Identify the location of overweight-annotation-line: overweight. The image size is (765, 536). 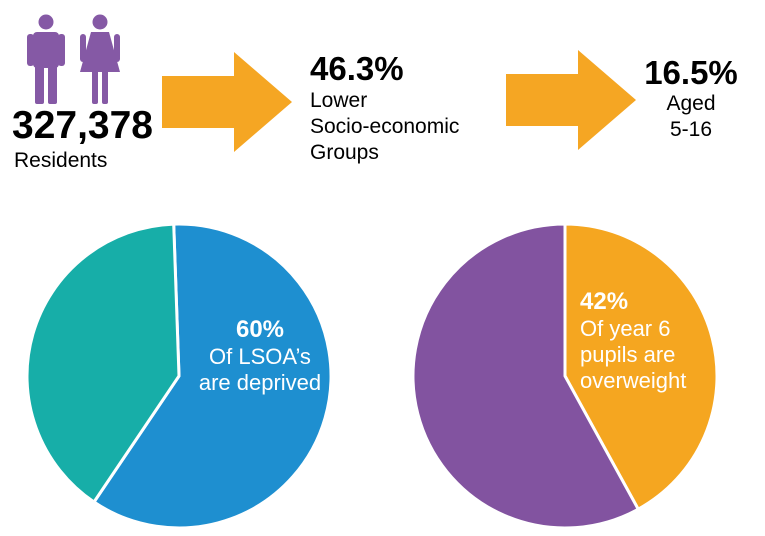
(633, 380).